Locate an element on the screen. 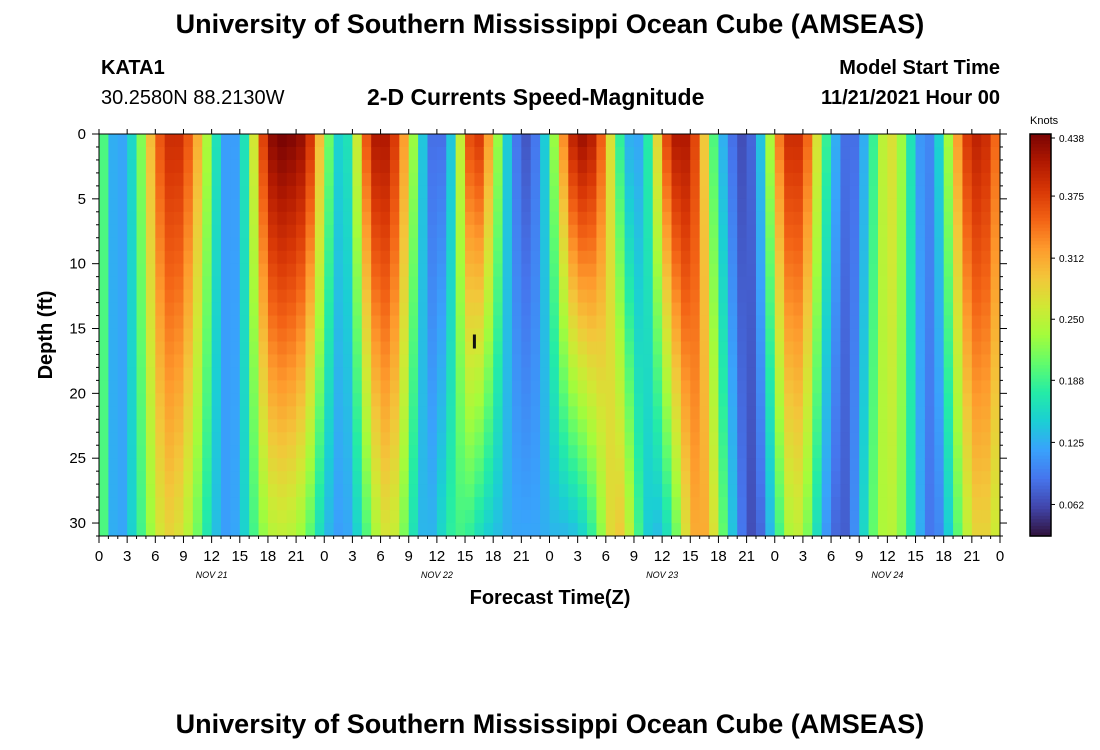 The width and height of the screenshot is (1100, 750). x-tick-label: 21 is located at coordinates (296, 556).